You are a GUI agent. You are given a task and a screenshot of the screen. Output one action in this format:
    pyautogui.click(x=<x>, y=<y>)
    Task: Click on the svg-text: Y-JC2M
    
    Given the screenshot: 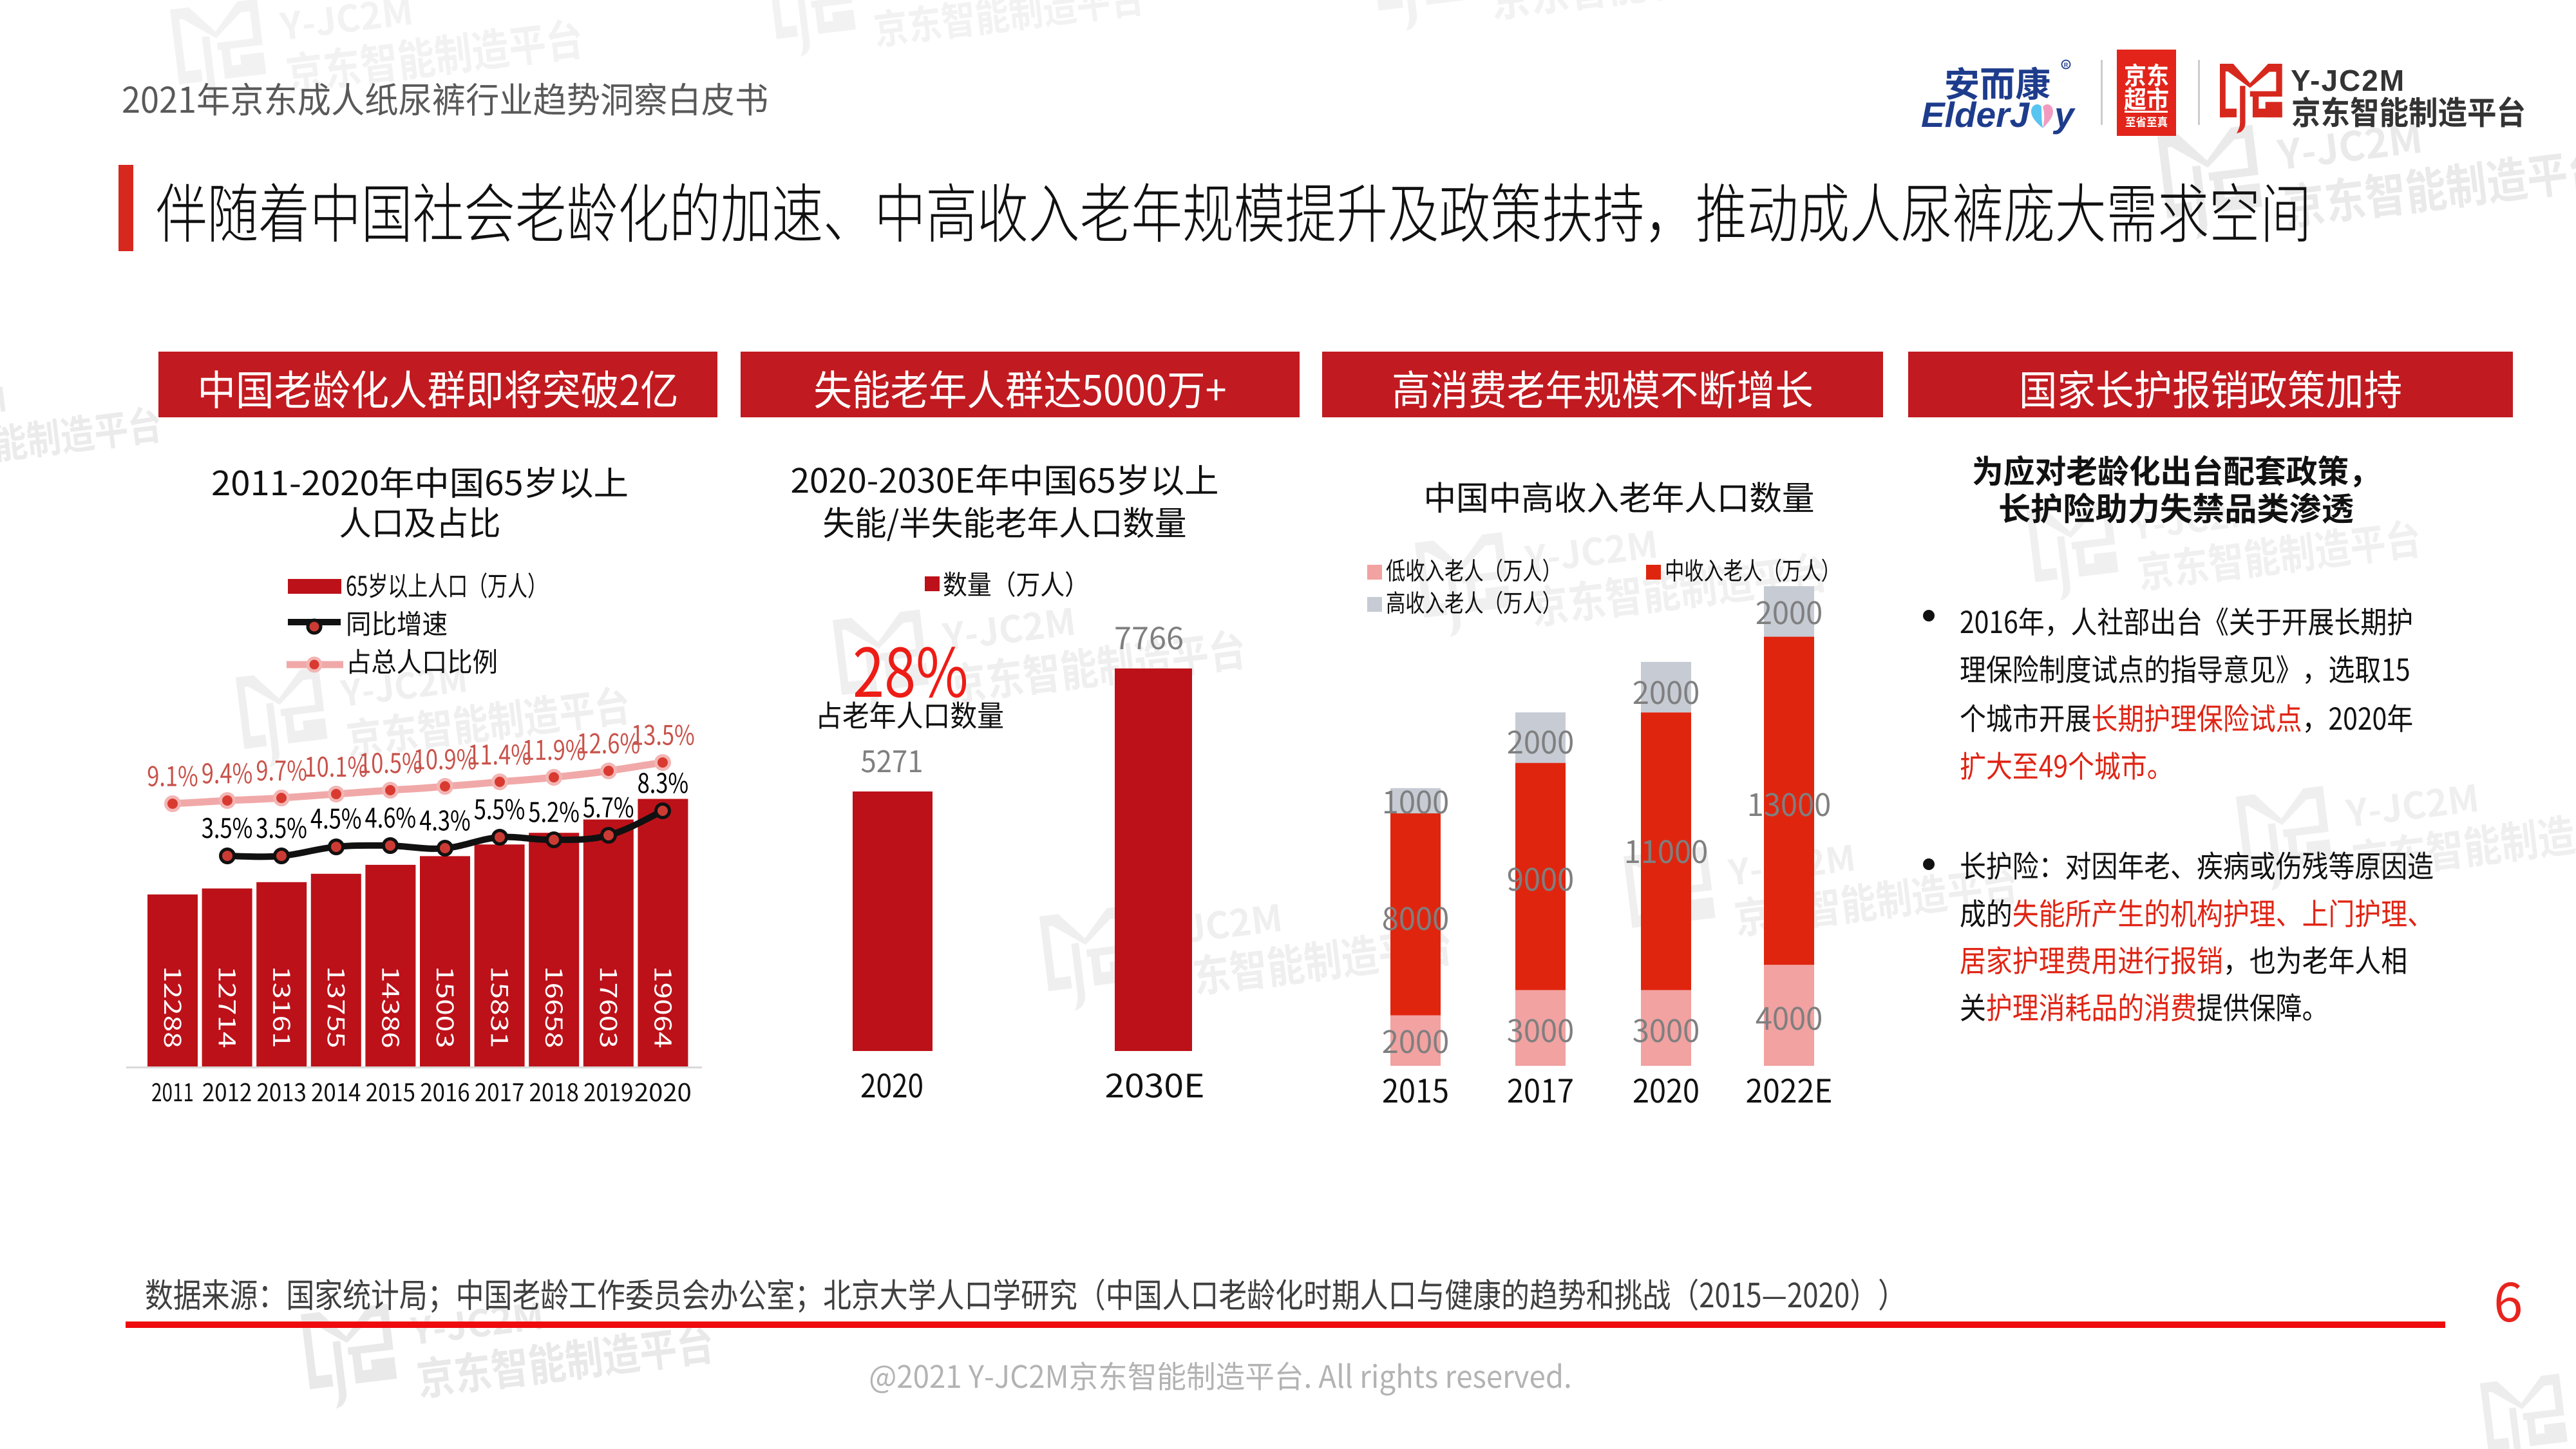 What is the action you would take?
    pyautogui.click(x=2348, y=80)
    